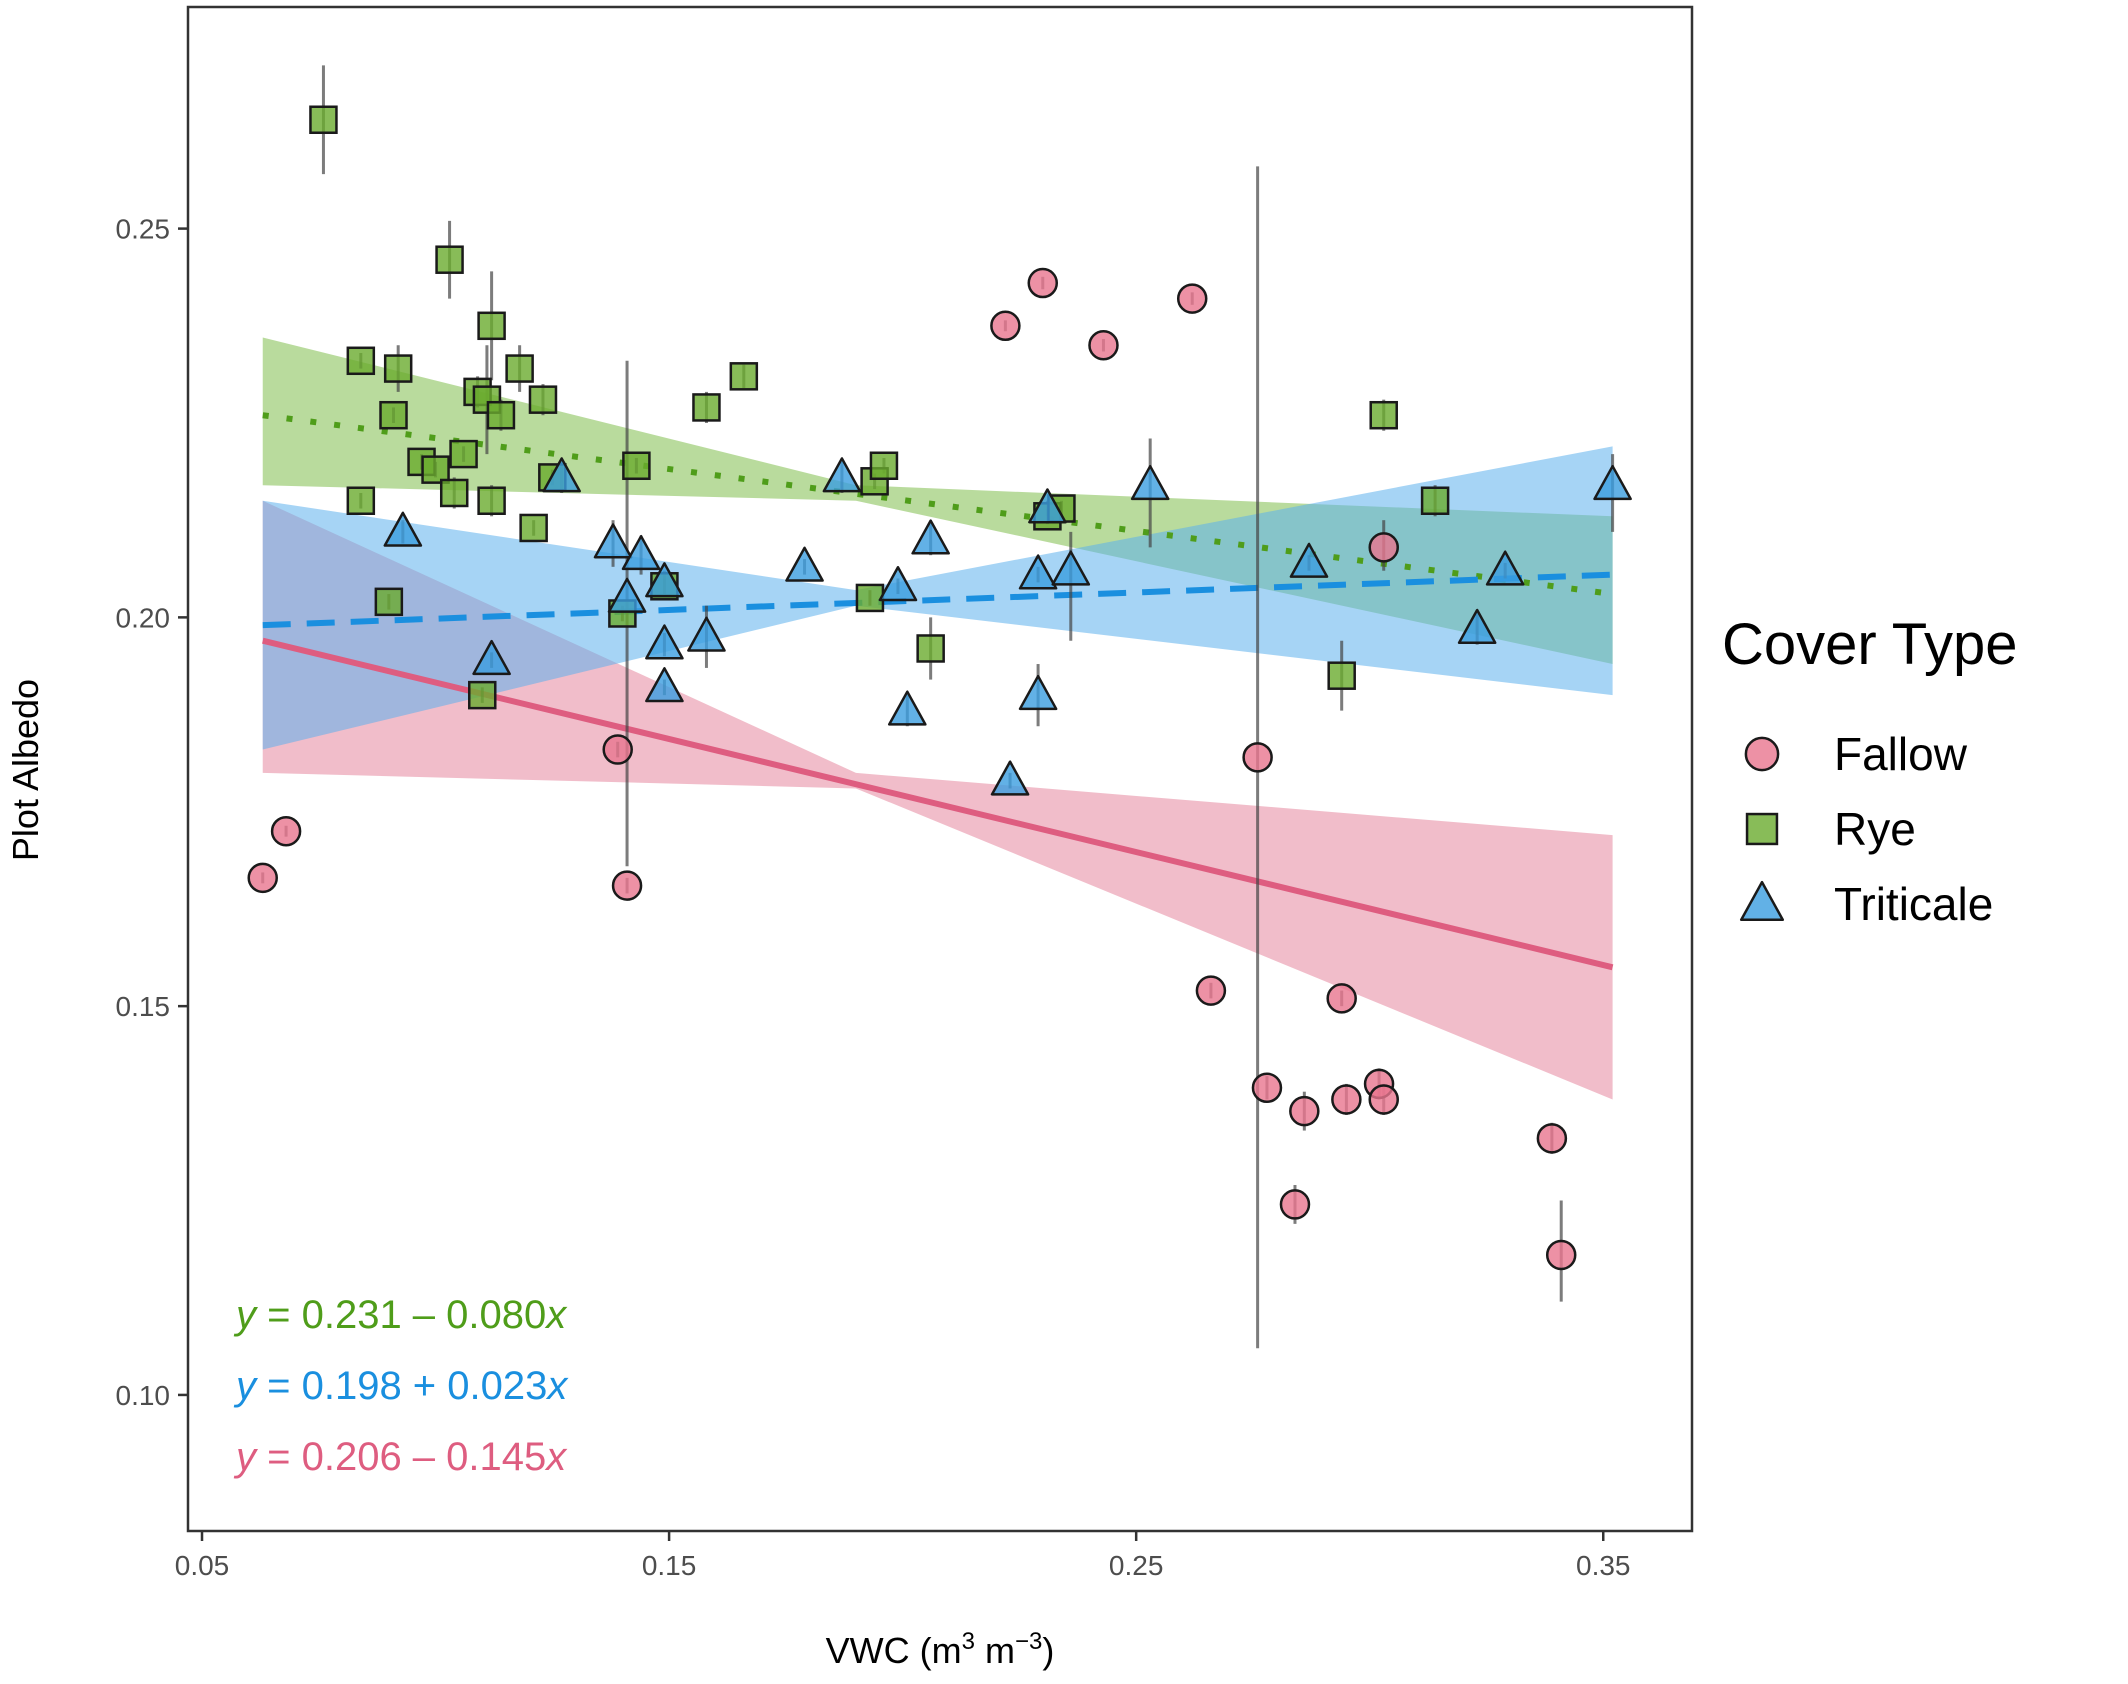 This screenshot has width=2128, height=1684. I want to click on x-tick-label: 0.35, so click(1603, 1565).